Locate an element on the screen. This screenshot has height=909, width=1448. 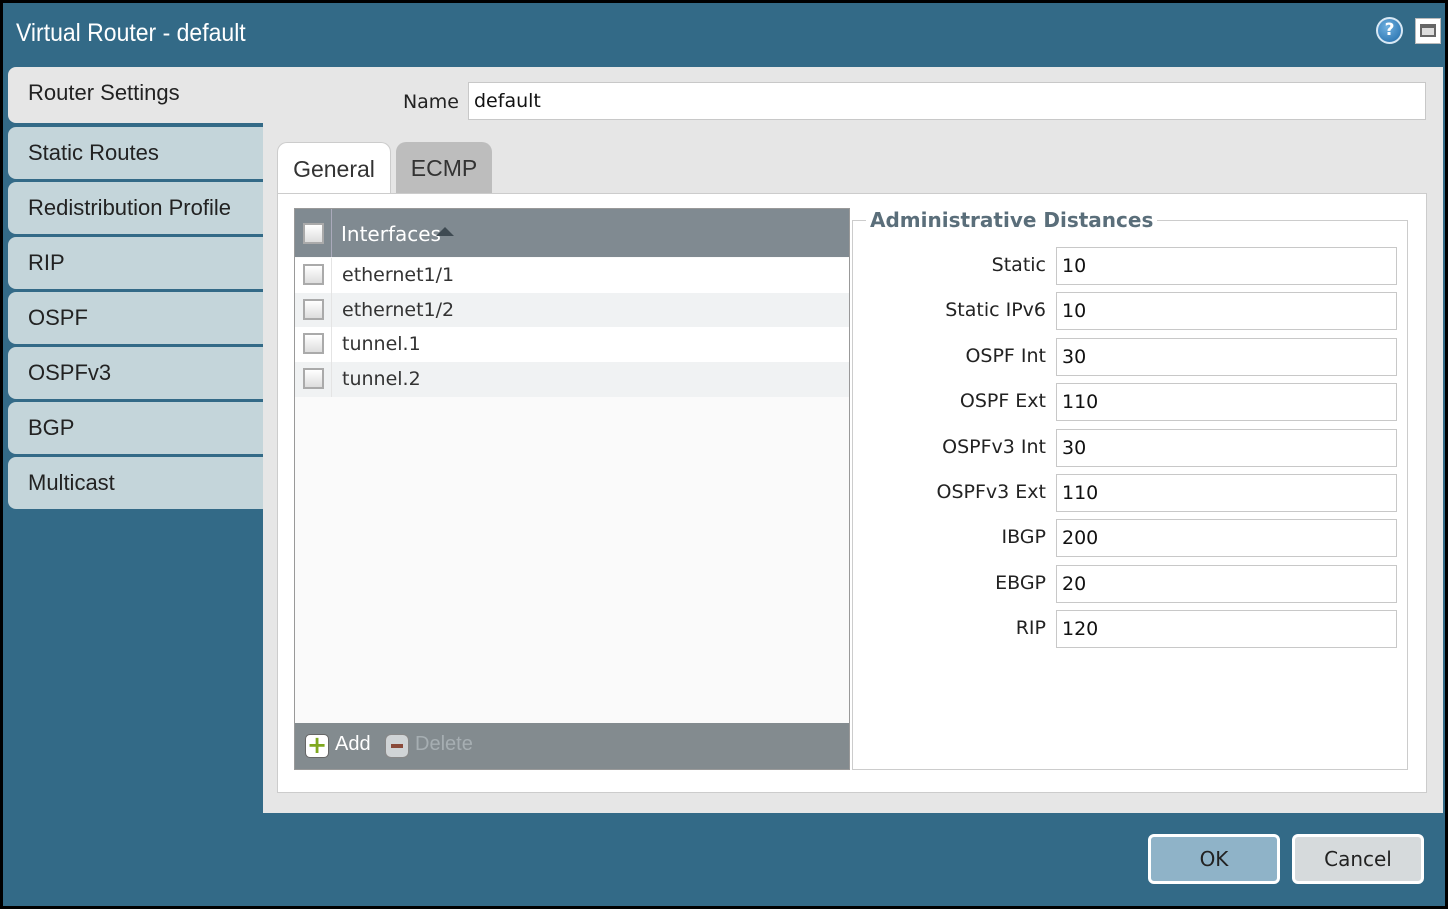
grid-header: Interfaces is located at coordinates (572, 233).